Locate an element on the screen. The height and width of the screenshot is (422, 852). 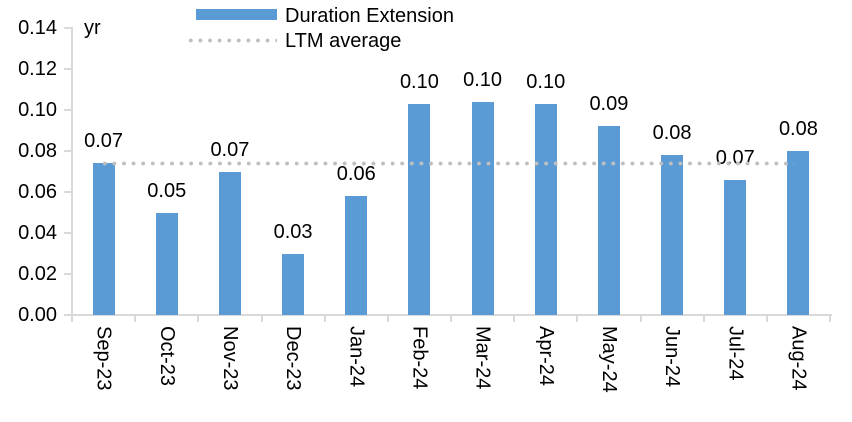
legend-dotted-line-swatch is located at coordinates (231, 40).